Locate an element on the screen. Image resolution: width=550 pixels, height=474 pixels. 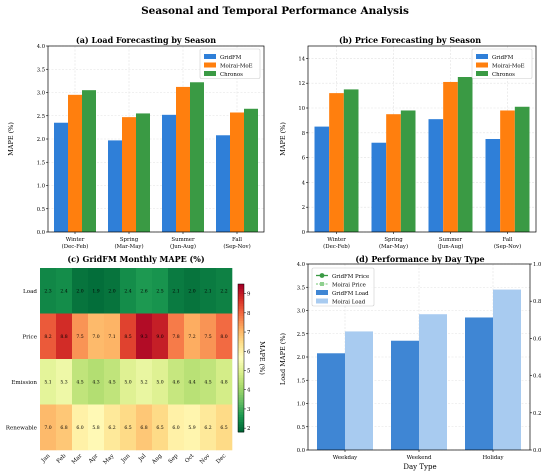
panel-b-ytick-label: 0 is located at coordinates (303, 233).